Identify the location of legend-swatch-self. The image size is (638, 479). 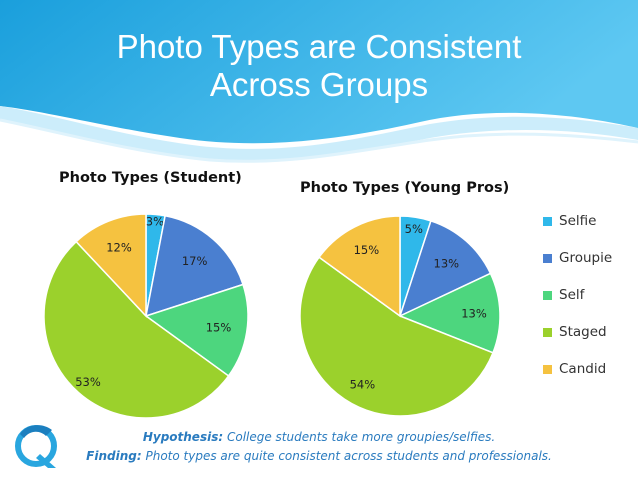
(547, 295).